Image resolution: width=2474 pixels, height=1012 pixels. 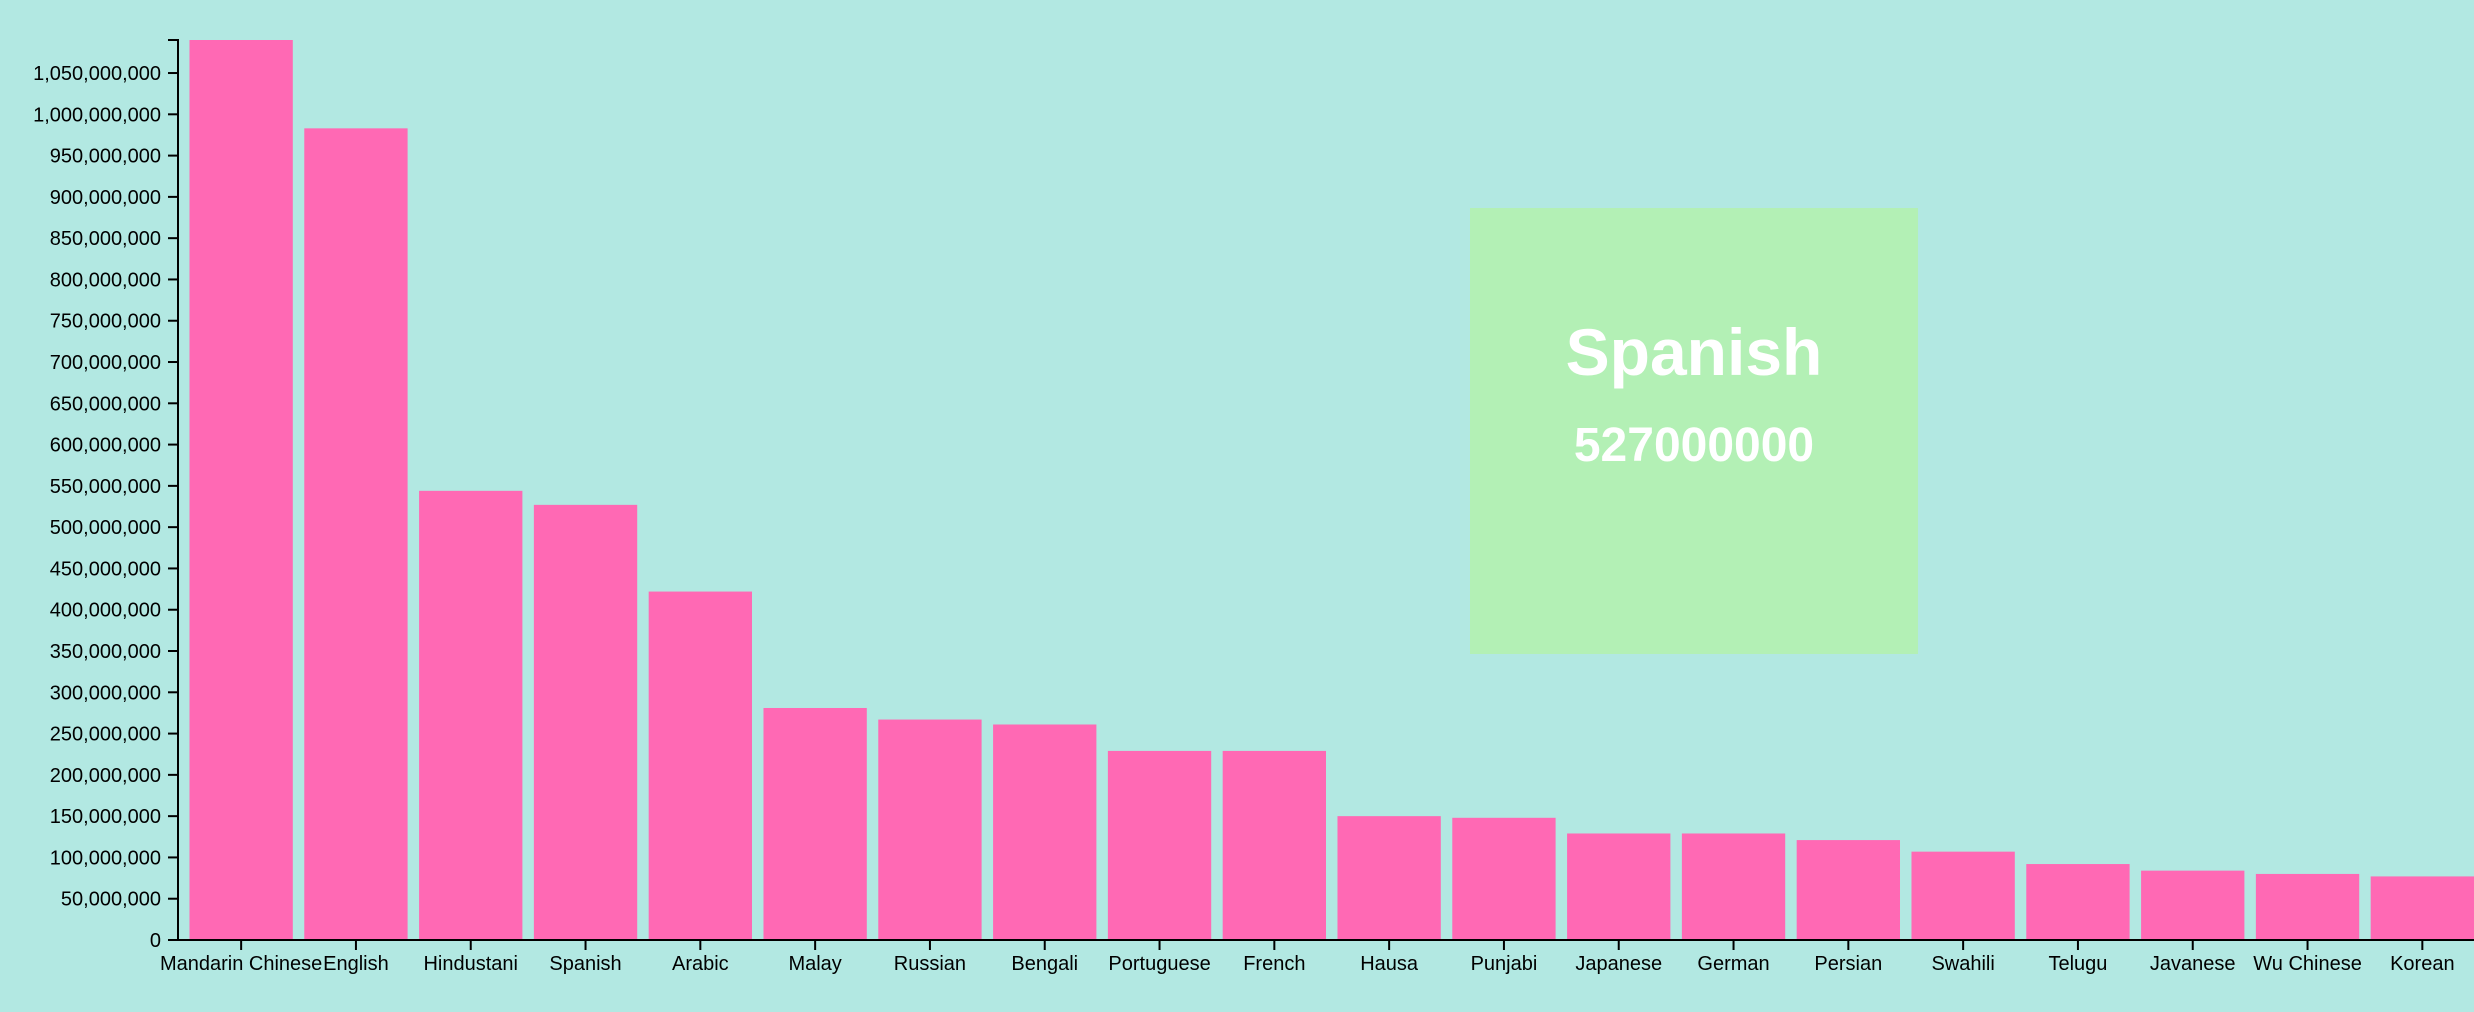 What do you see at coordinates (1733, 886) in the screenshot?
I see `bar-german` at bounding box center [1733, 886].